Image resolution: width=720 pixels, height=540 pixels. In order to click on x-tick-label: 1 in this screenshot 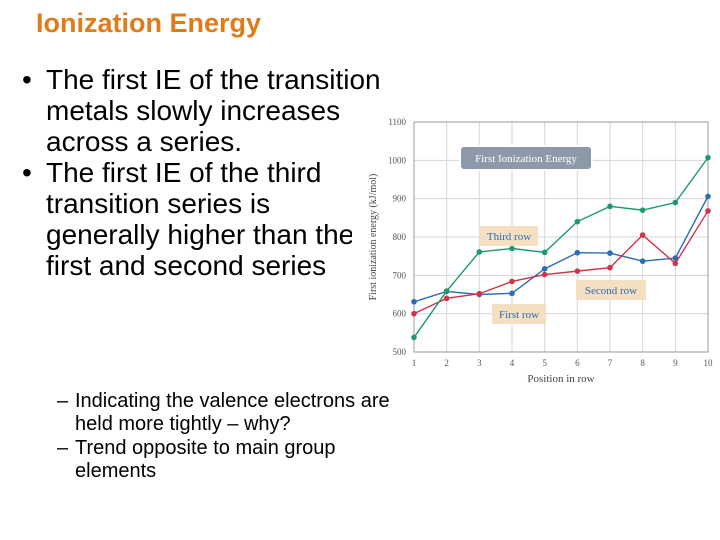, I will do `click(414, 363)`.